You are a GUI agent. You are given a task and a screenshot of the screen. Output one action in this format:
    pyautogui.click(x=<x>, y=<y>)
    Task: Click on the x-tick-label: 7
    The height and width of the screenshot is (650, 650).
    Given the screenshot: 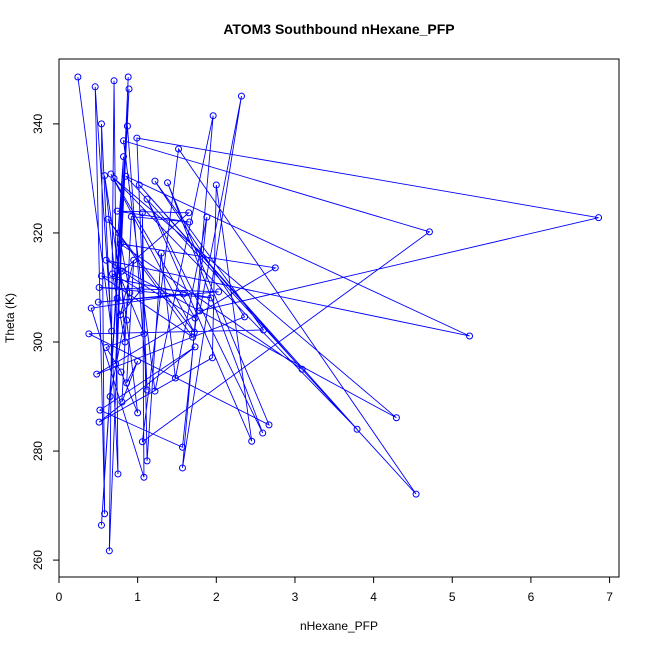 What is the action you would take?
    pyautogui.click(x=609, y=597)
    